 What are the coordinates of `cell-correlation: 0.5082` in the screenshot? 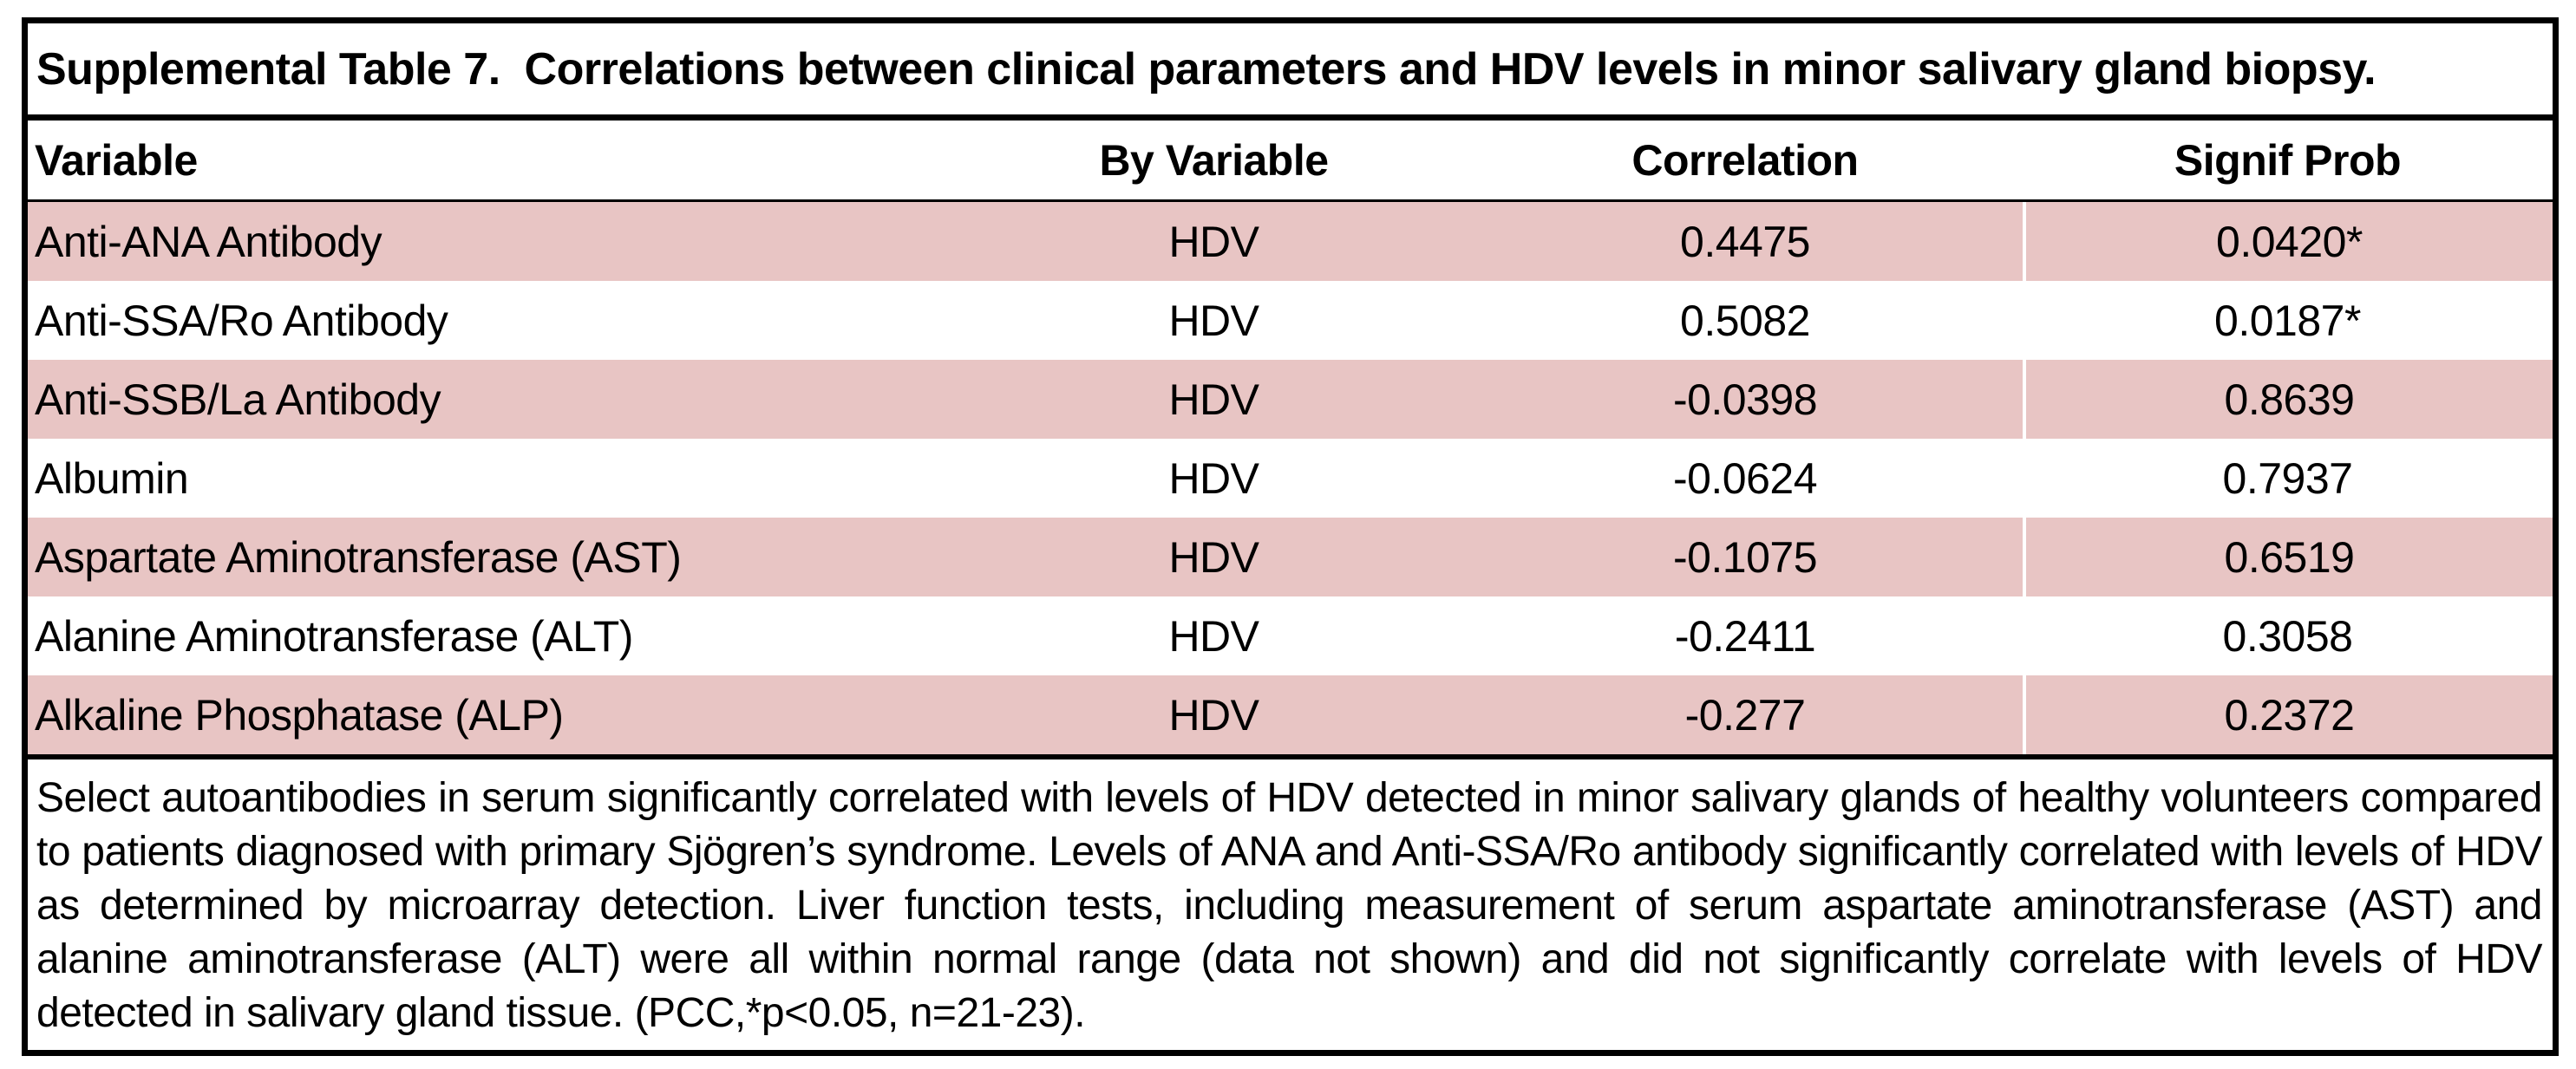 It's located at (1745, 320).